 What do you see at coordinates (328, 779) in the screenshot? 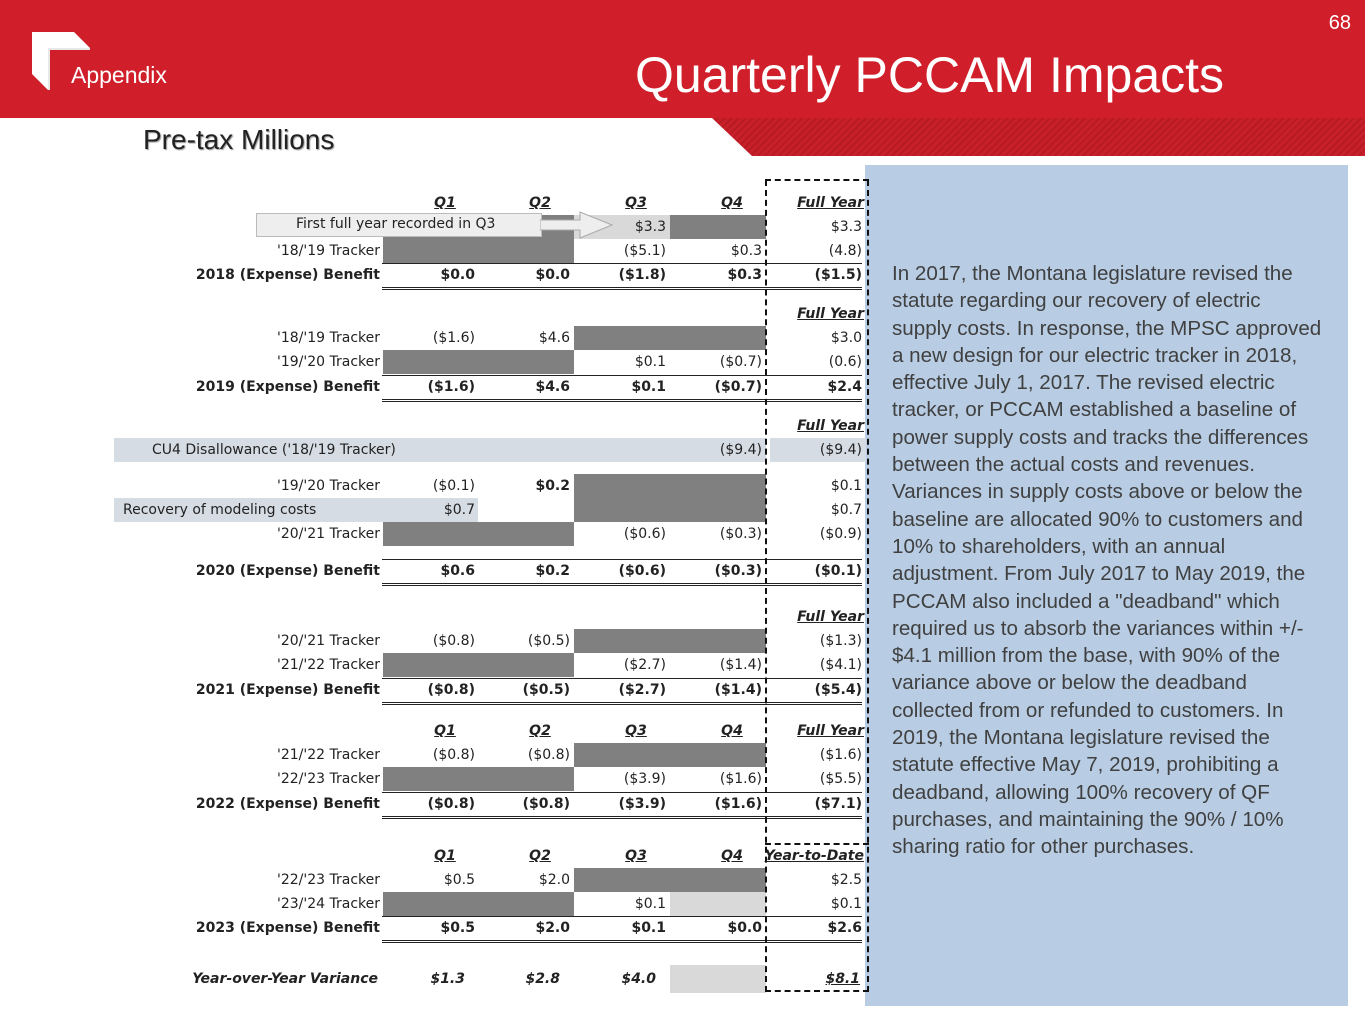
I see `row-label: '22/'23 Tracker` at bounding box center [328, 779].